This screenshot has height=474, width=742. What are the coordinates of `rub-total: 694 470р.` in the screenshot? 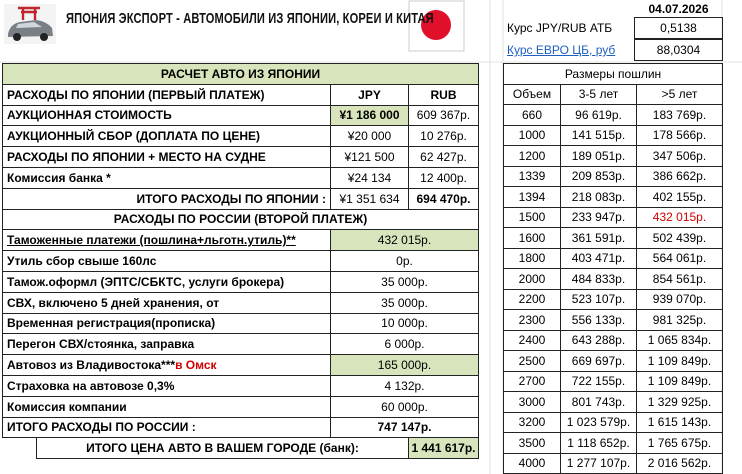 It's located at (443, 198).